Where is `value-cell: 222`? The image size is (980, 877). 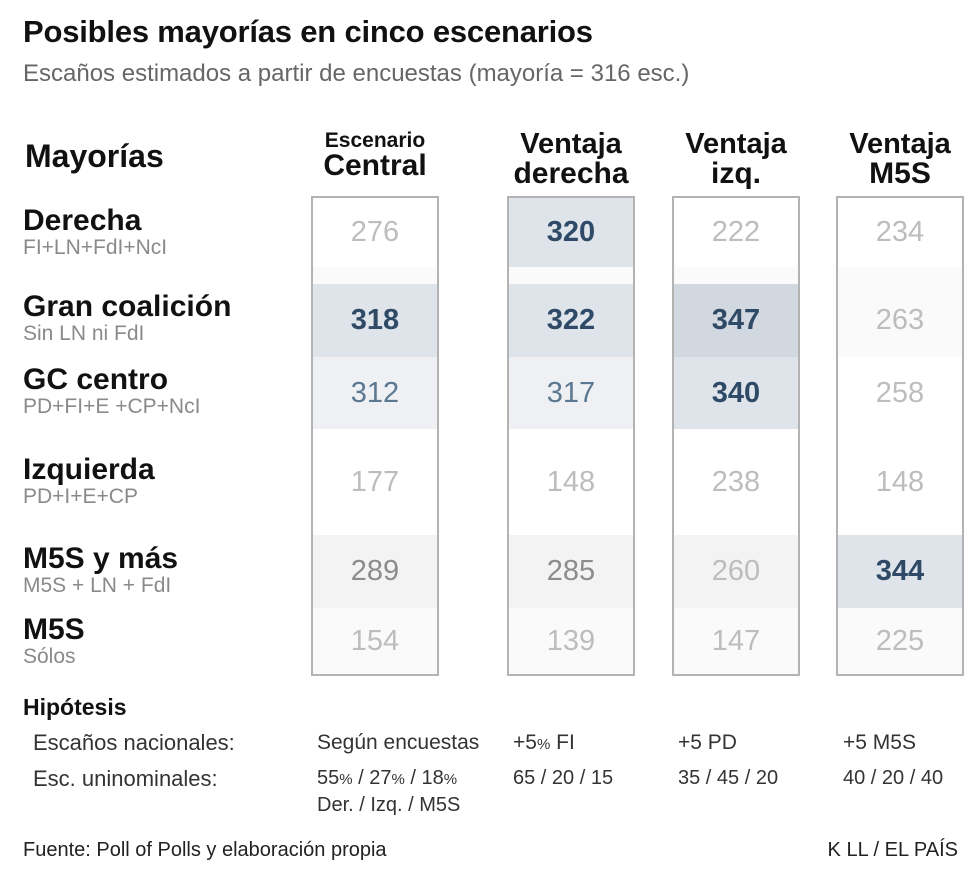 value-cell: 222 is located at coordinates (736, 232).